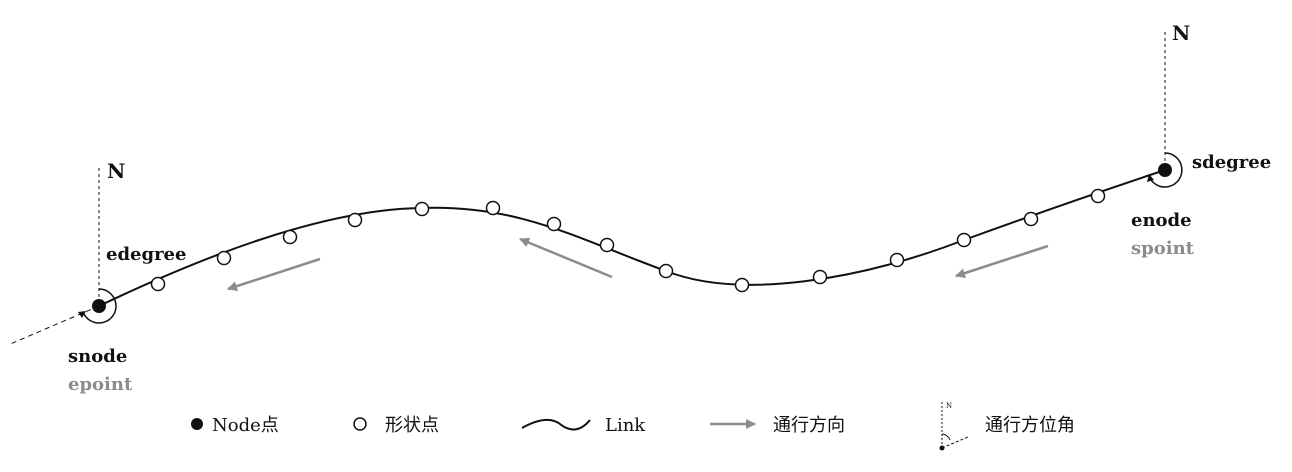 The width and height of the screenshot is (1292, 472). Describe the element at coordinates (197, 424) in the screenshot. I see `legend-node-marker` at that location.